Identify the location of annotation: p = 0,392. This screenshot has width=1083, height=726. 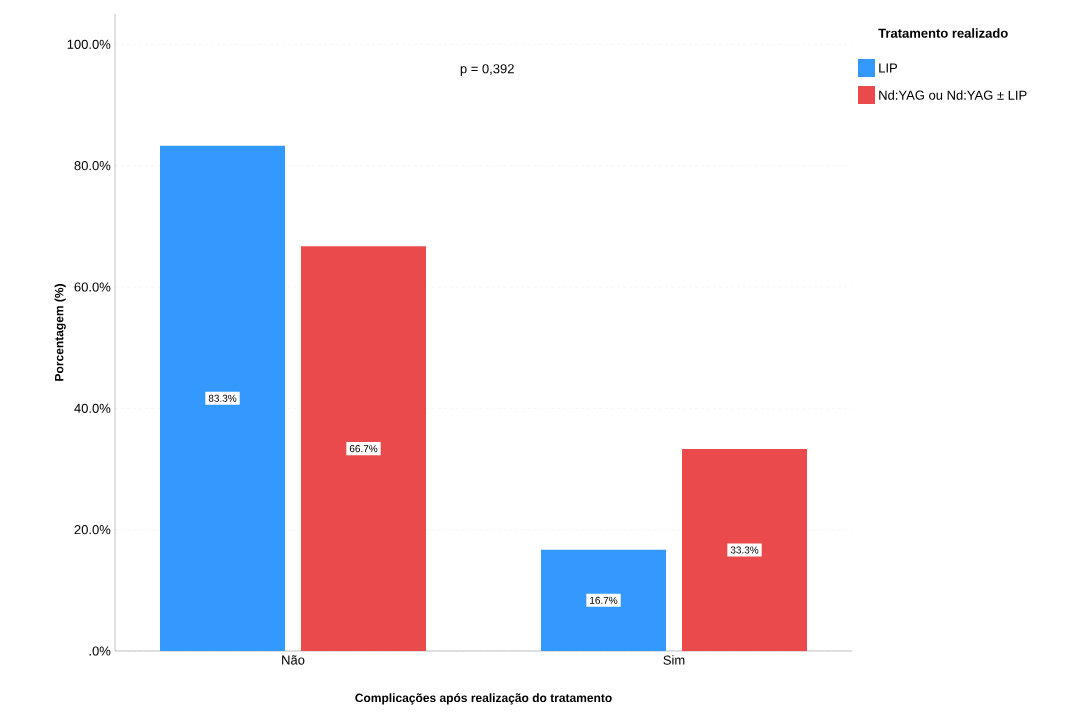
(487, 70).